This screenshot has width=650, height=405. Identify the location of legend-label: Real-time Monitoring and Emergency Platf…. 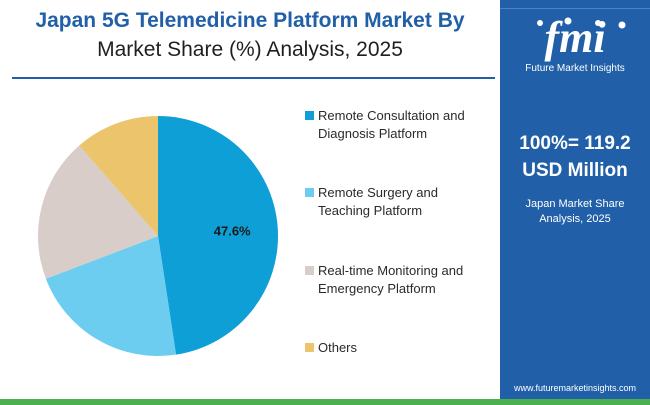
(391, 279).